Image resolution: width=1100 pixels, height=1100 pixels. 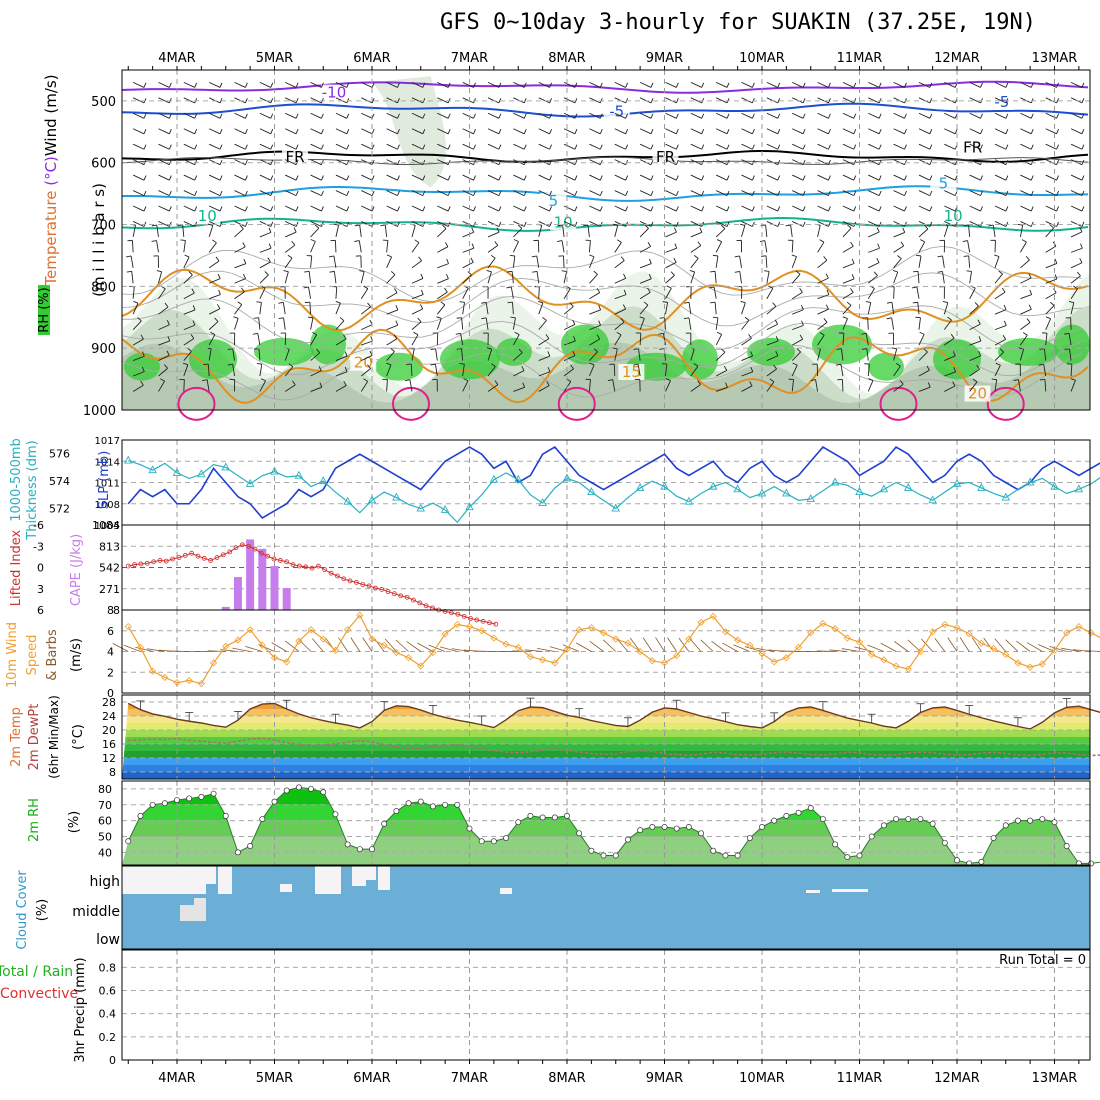 What do you see at coordinates (109, 730) in the screenshot?
I see `y-tick-label-temp: 20` at bounding box center [109, 730].